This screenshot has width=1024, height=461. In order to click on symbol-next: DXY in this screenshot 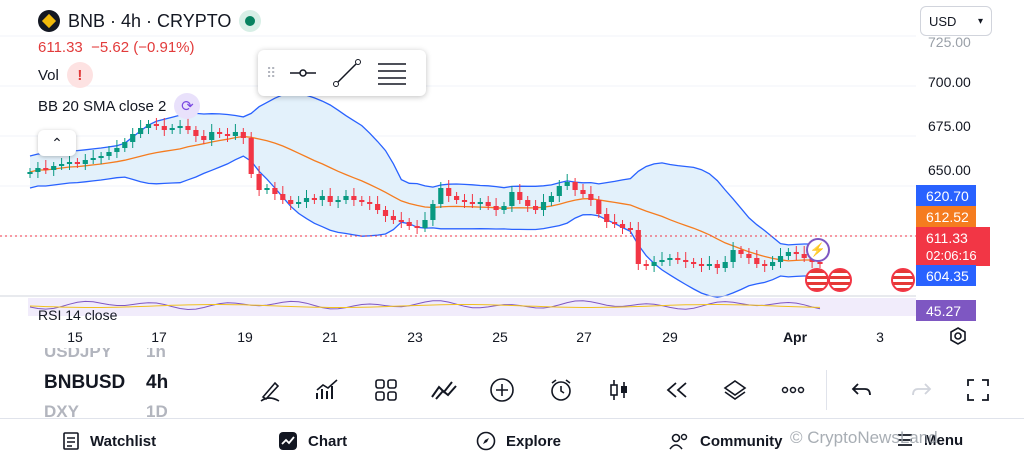, I will do `click(61, 411)`.